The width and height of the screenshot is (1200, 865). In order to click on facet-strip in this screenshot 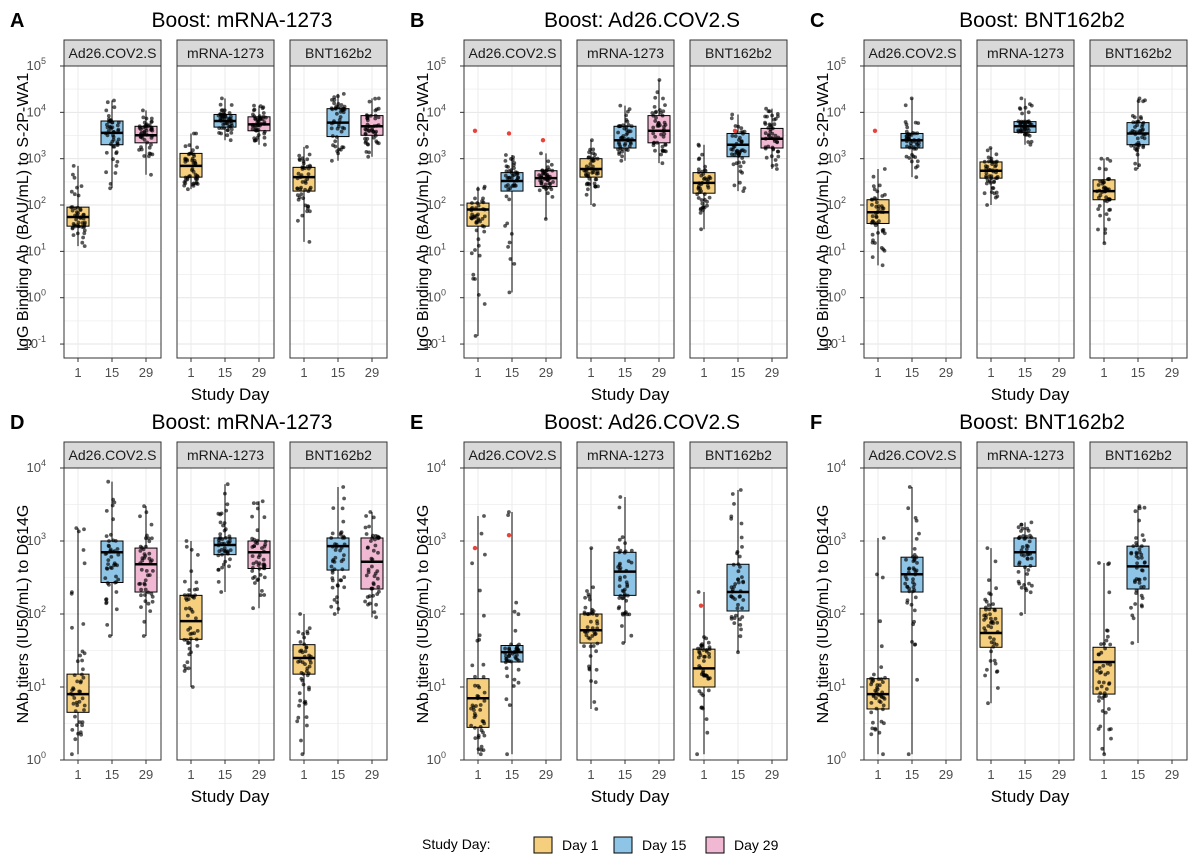, I will do `click(512, 53)`.